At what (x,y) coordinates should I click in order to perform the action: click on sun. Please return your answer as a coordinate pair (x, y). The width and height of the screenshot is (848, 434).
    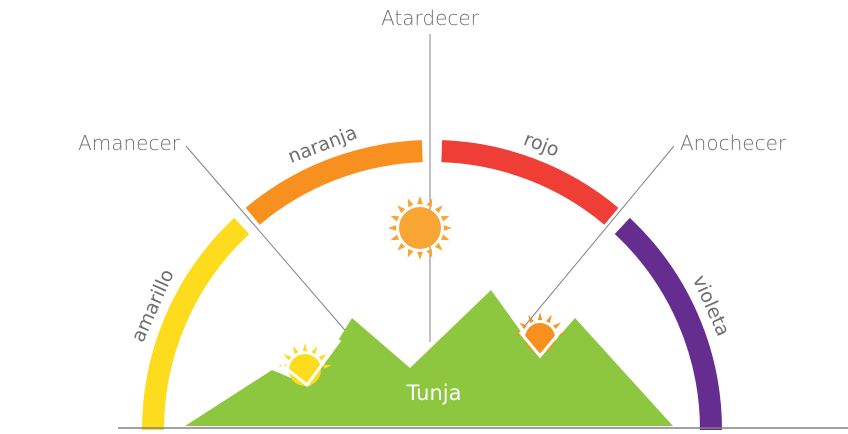
    Looking at the image, I should click on (420, 228).